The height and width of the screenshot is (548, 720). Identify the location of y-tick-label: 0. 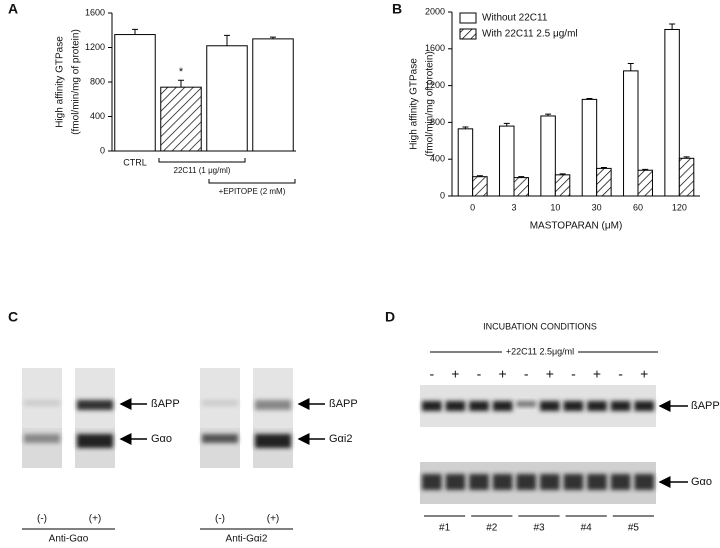
(442, 195).